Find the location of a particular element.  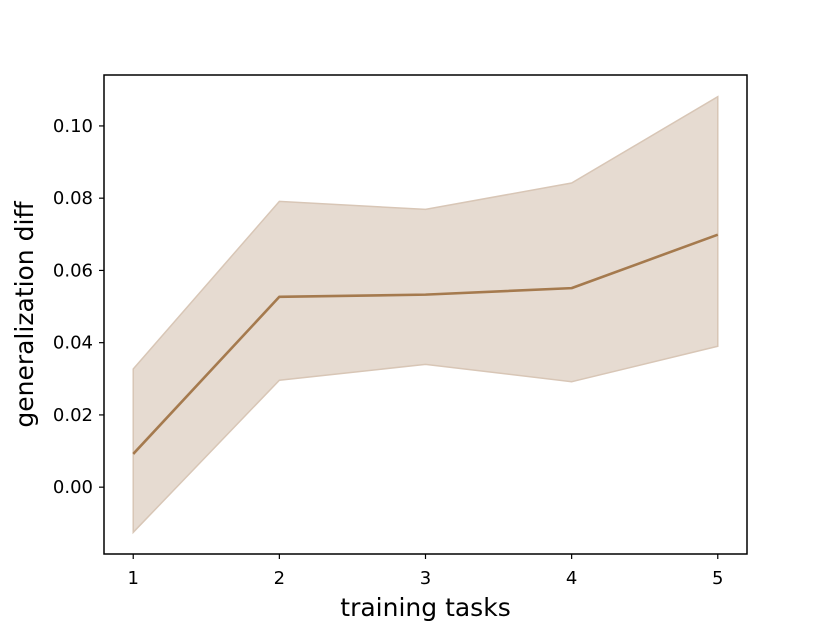

x-tick-label: 1 is located at coordinates (133, 578).